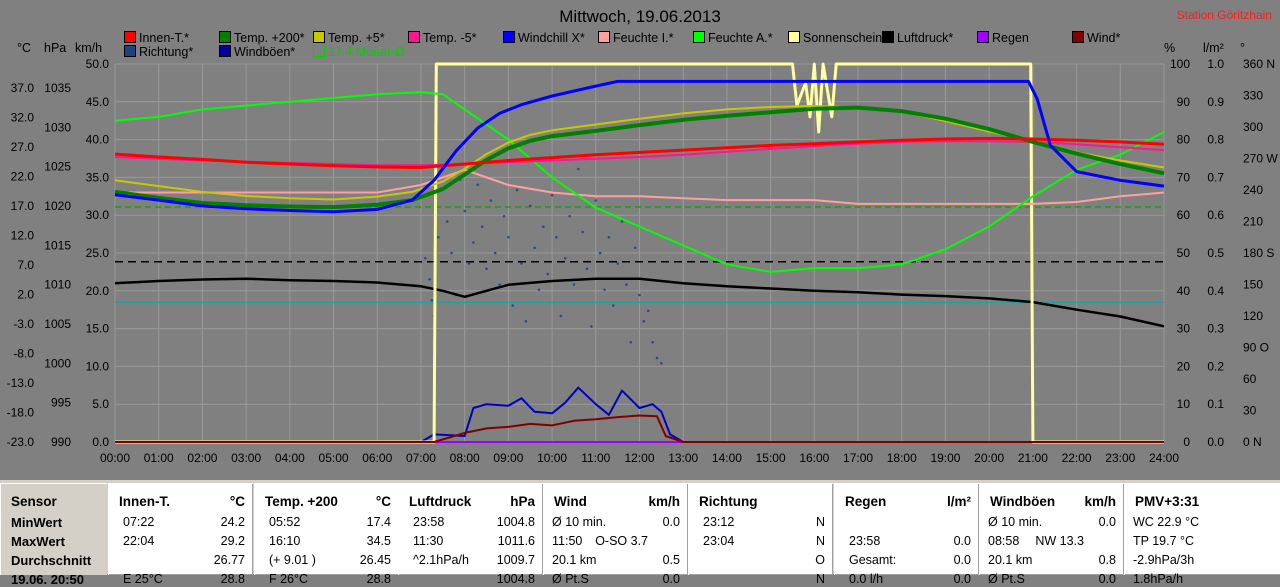 The width and height of the screenshot is (1280, 587). Describe the element at coordinates (522, 501) in the screenshot. I see `panel-unit: hPa` at that location.